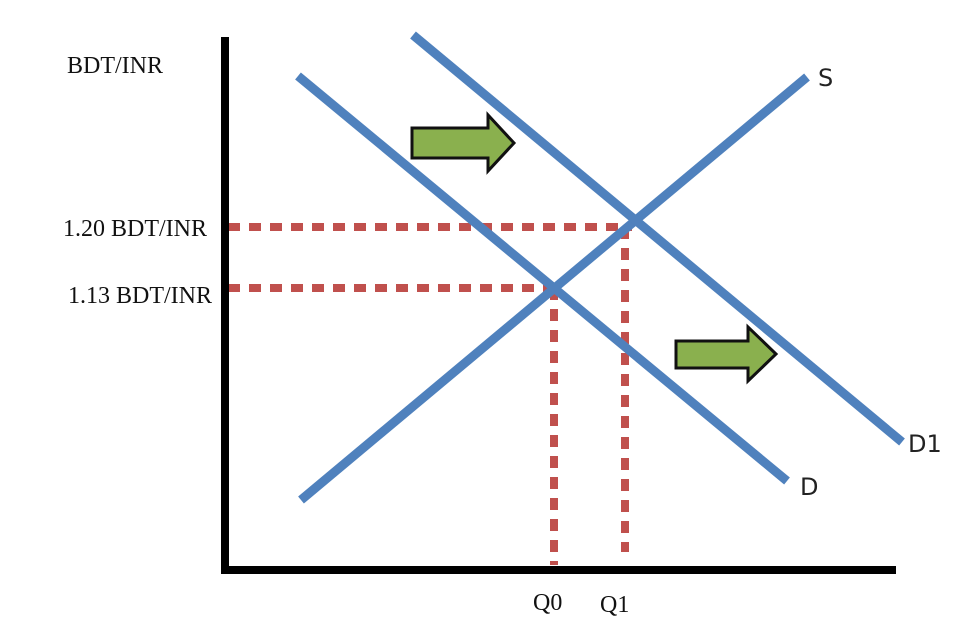 The width and height of the screenshot is (959, 637). I want to click on supply-label: S, so click(825, 78).